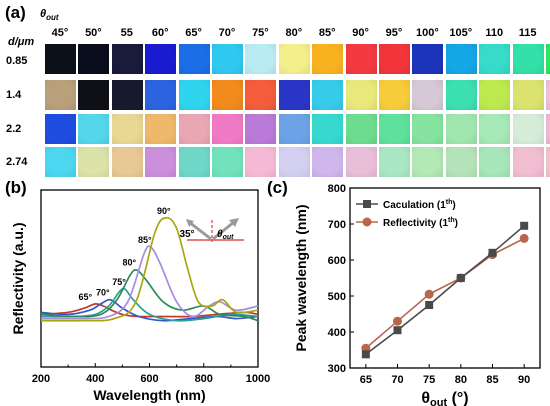  Describe the element at coordinates (225, 235) in the screenshot. I see `inset-outgoing-angle: θout` at that location.